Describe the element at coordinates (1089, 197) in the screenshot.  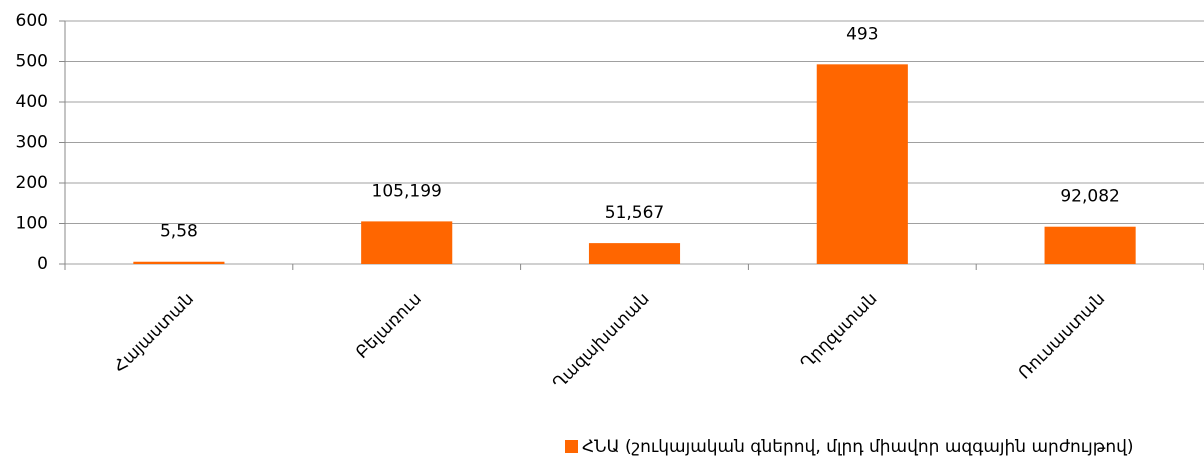
I see `value-label: 92,082` at that location.